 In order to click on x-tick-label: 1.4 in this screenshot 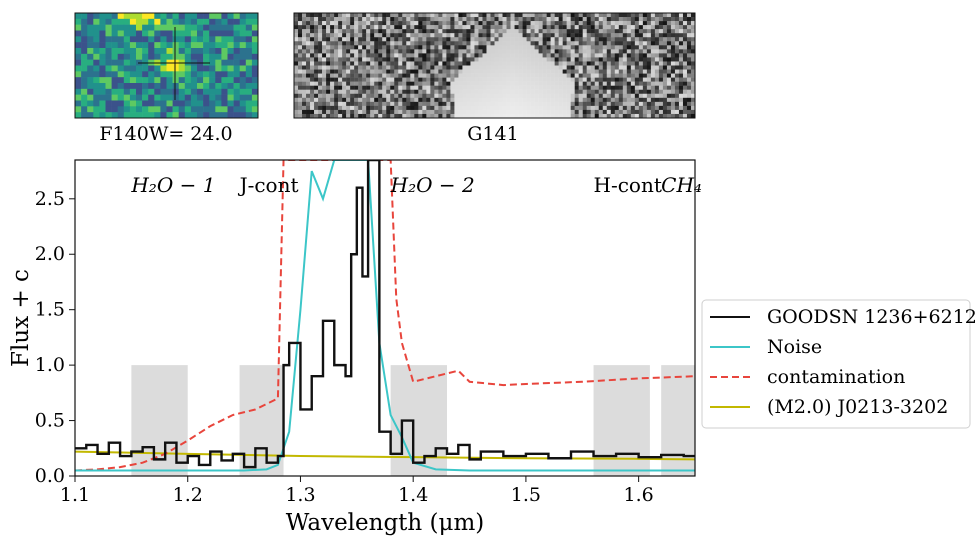, I will do `click(413, 495)`.